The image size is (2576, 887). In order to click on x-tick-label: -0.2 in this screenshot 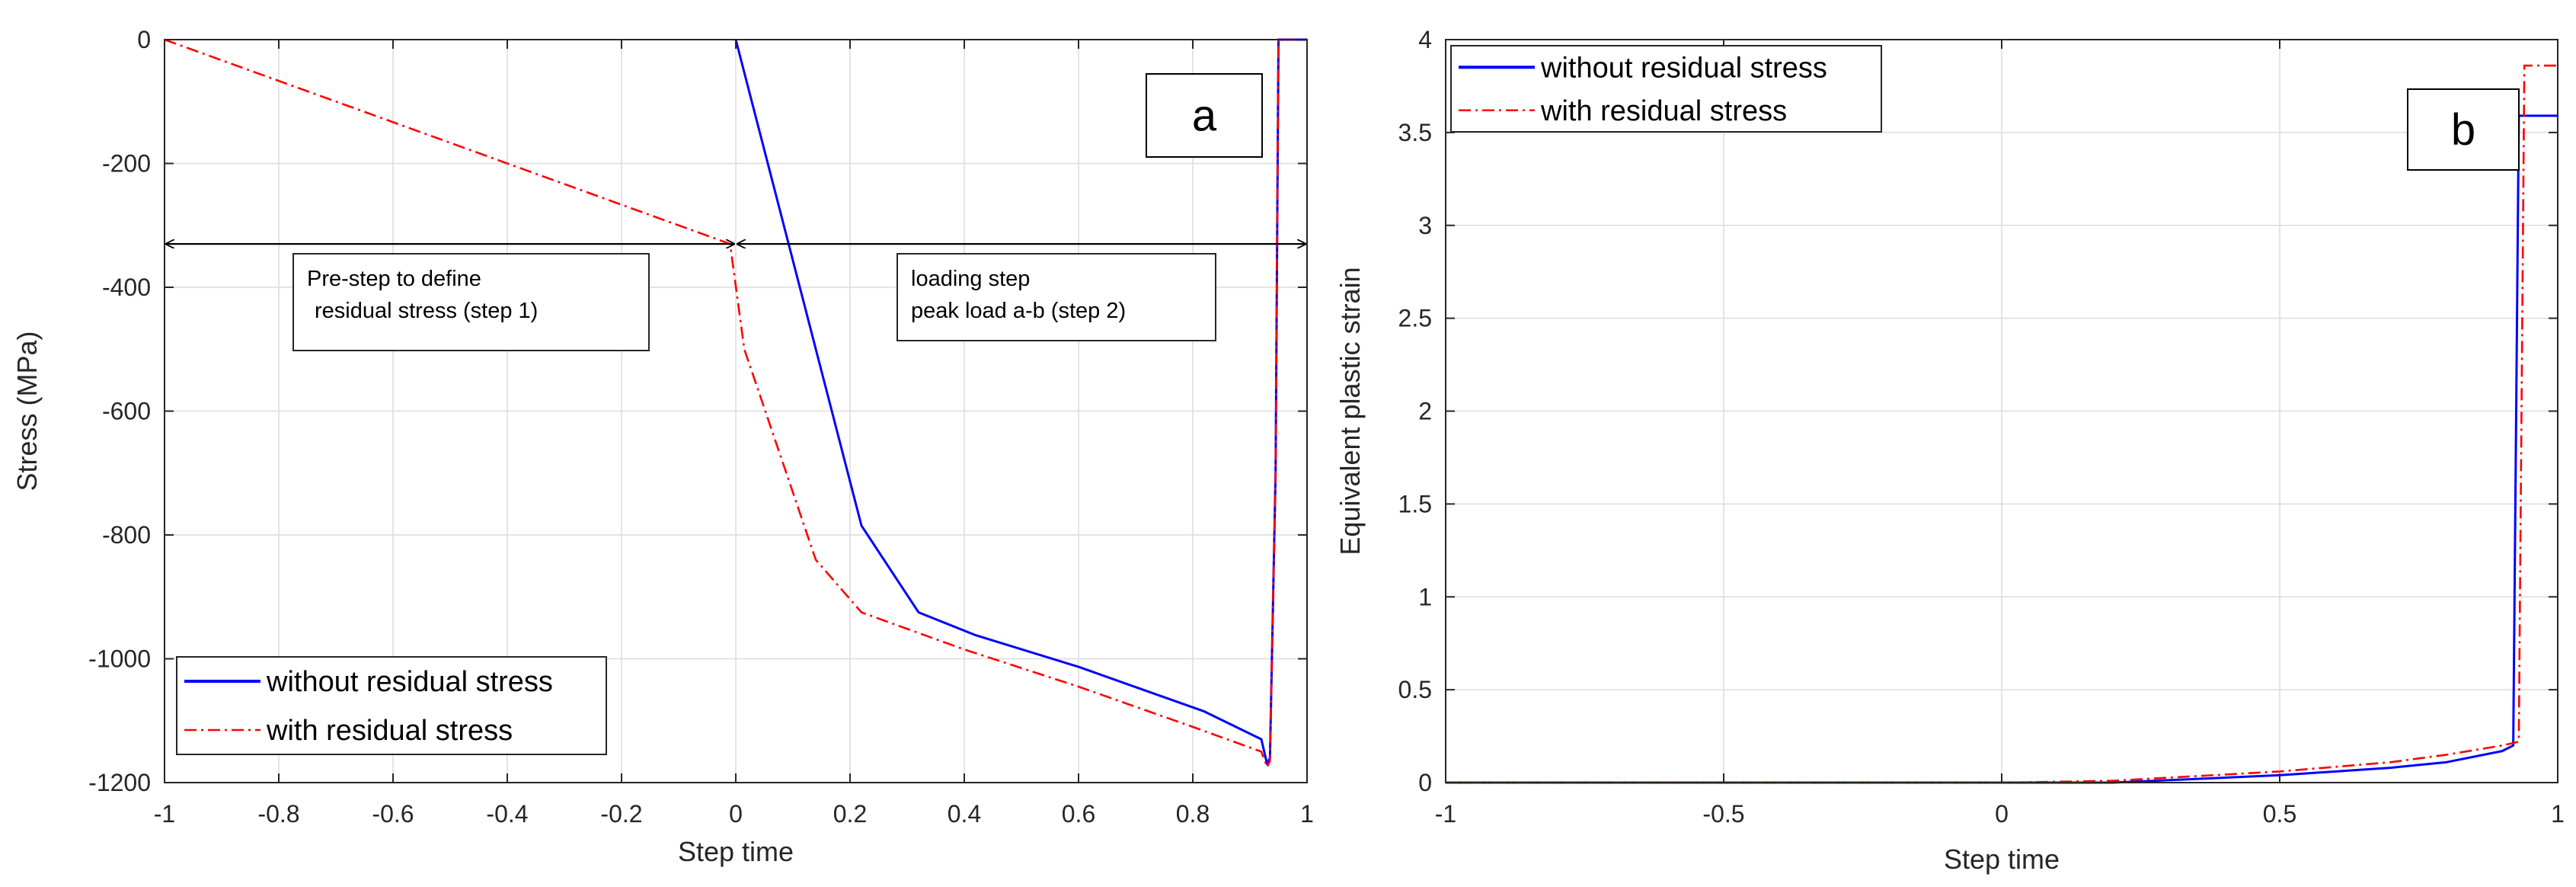, I will do `click(621, 814)`.